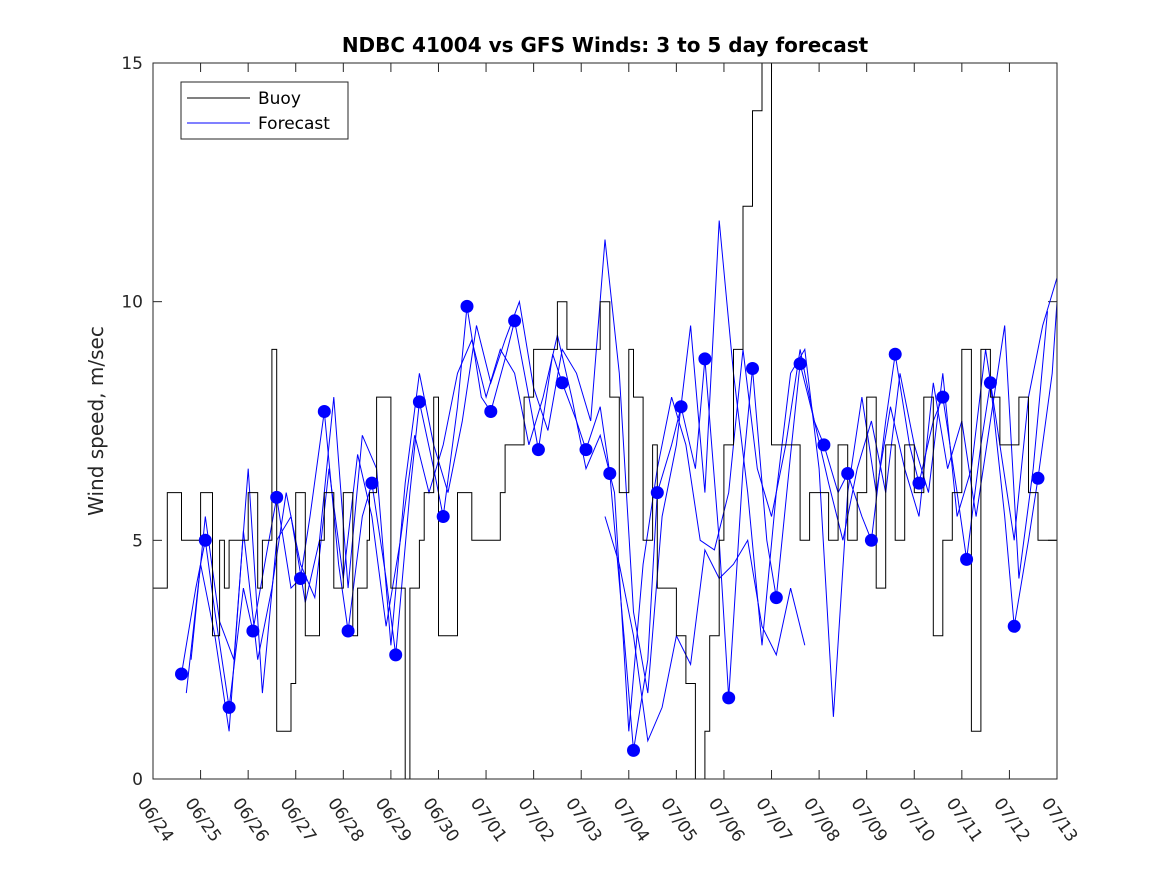  I want to click on x-tick-label: 07/11, so click(964, 820).